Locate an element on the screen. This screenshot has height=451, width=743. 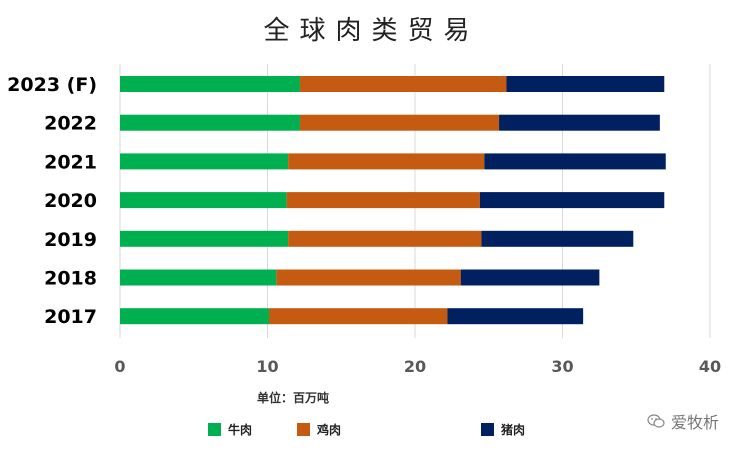
y-category-label: 2019 is located at coordinates (70, 240).